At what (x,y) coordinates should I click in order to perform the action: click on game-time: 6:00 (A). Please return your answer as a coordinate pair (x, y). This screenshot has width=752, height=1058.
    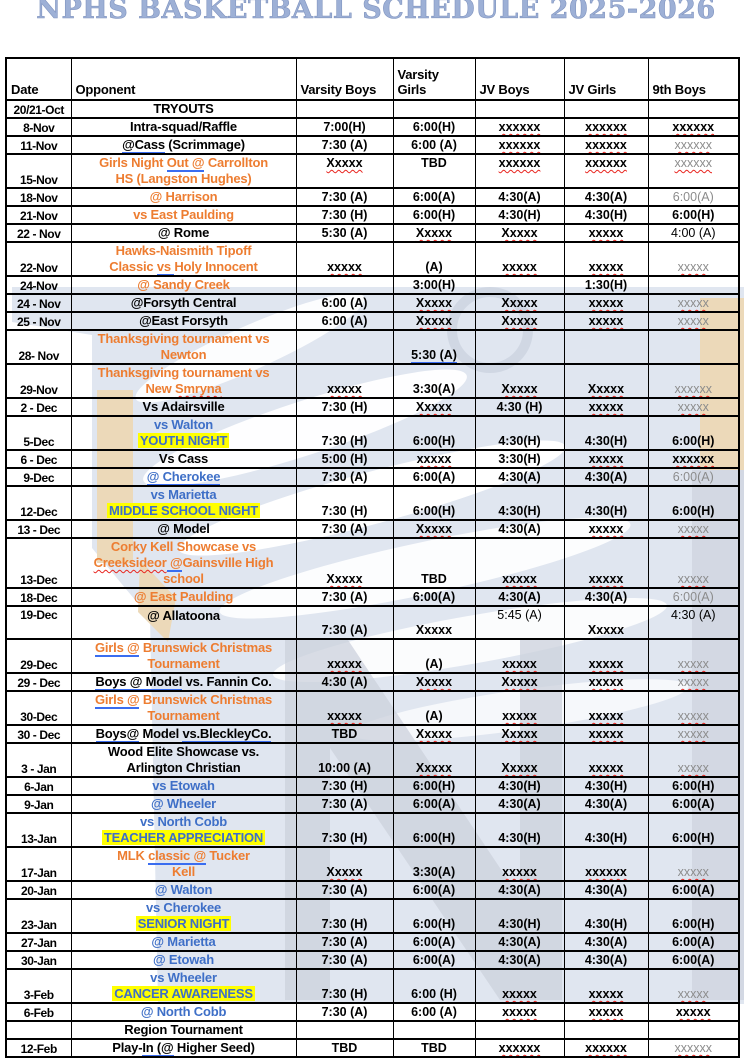
    Looking at the image, I should click on (434, 1012).